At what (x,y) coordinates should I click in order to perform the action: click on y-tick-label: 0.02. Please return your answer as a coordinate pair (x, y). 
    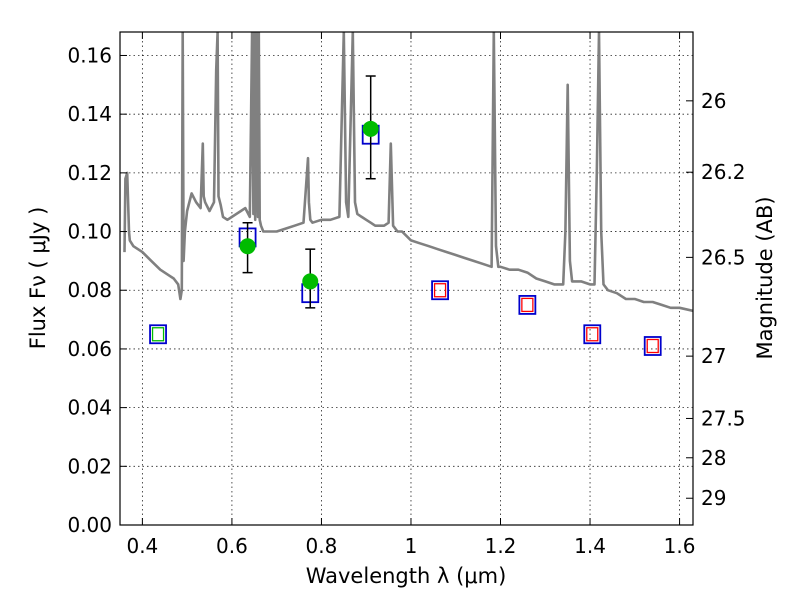
    Looking at the image, I should click on (89, 466).